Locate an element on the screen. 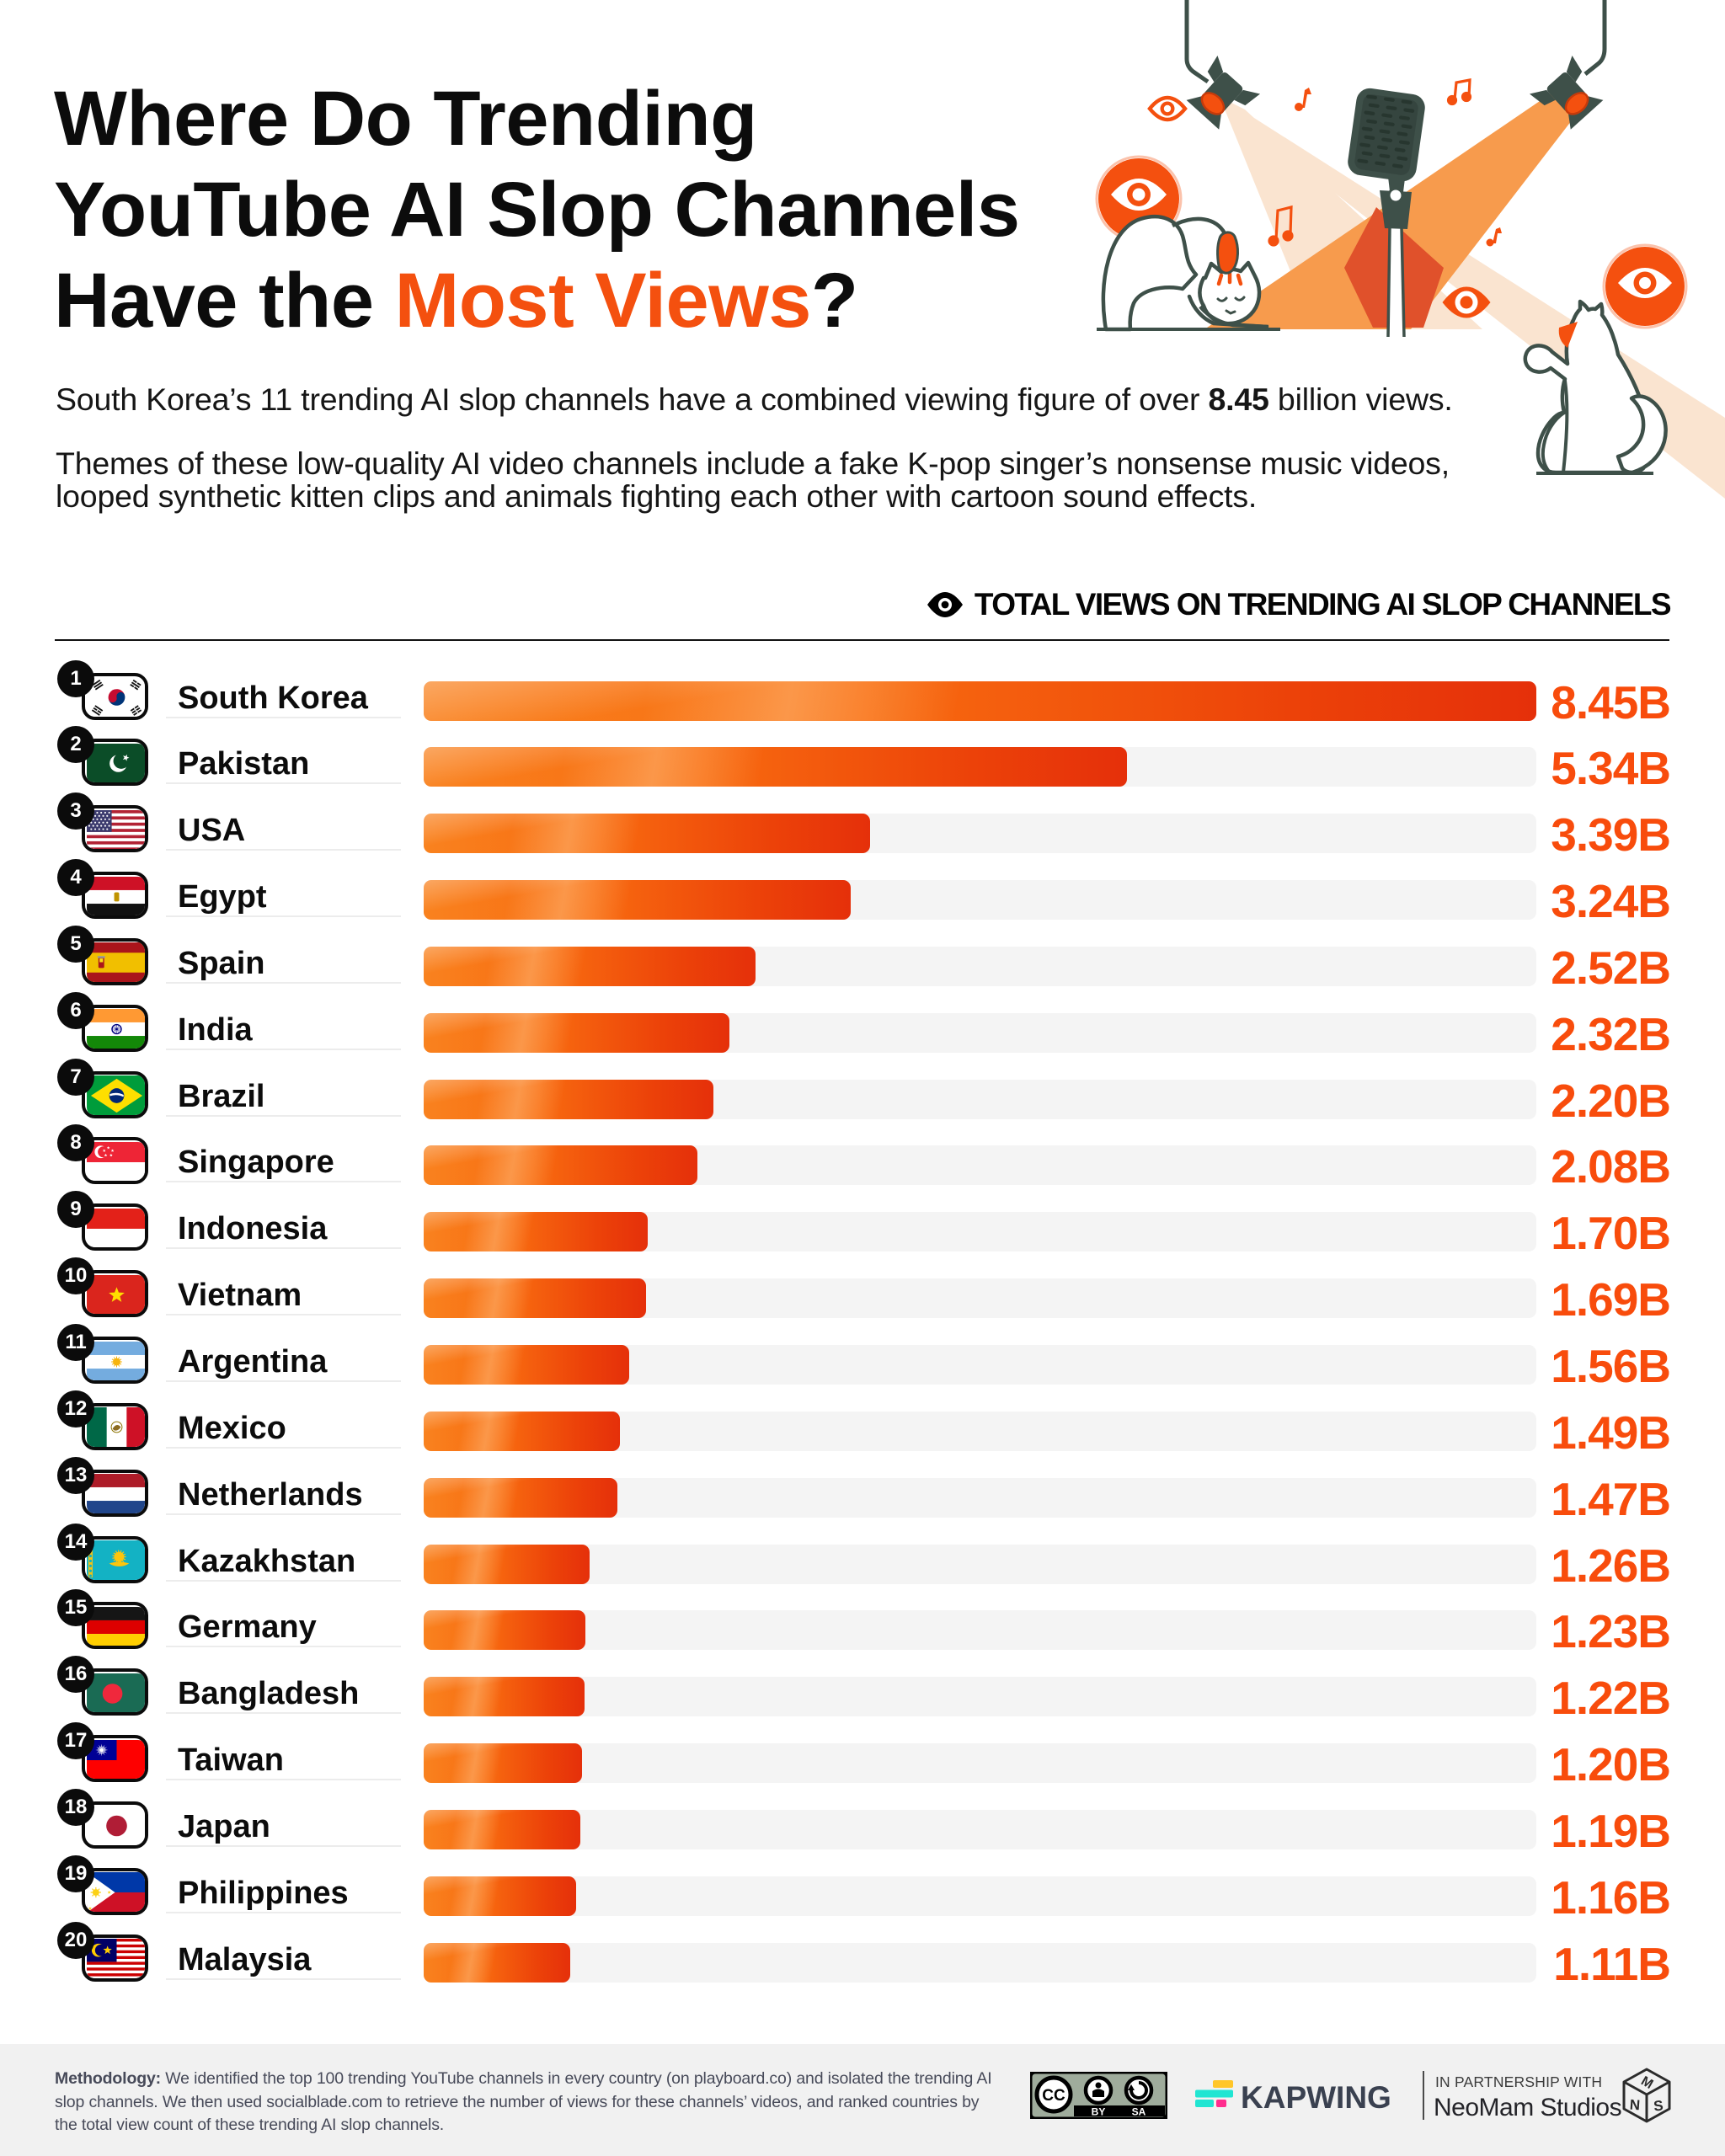 The height and width of the screenshot is (2156, 1725). svg-text: N is located at coordinates (1635, 2105).